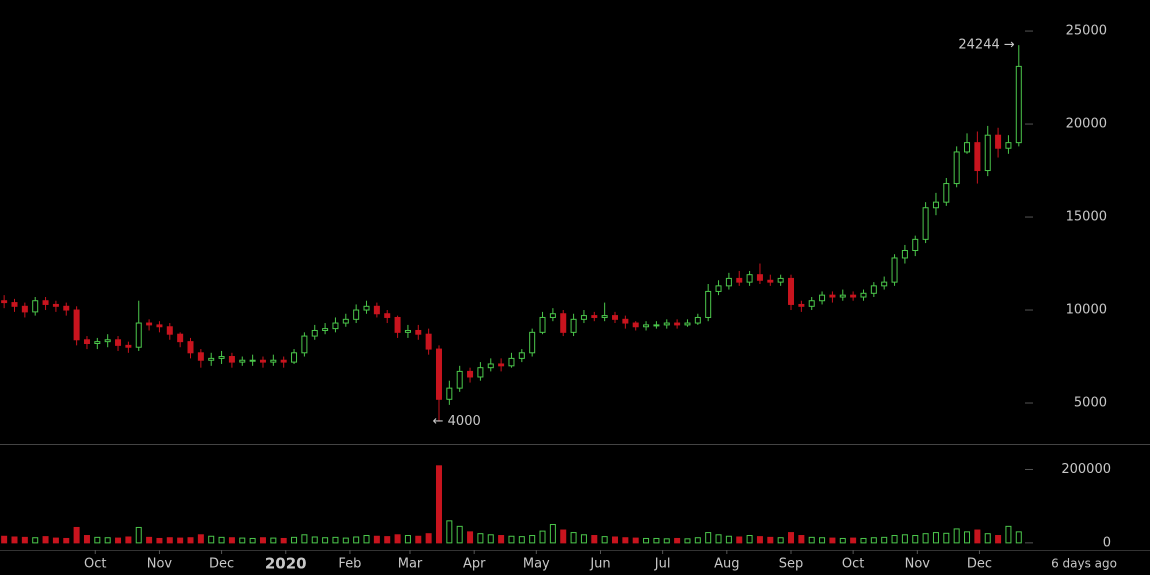  I want to click on annotation: ← 4000, so click(457, 421).